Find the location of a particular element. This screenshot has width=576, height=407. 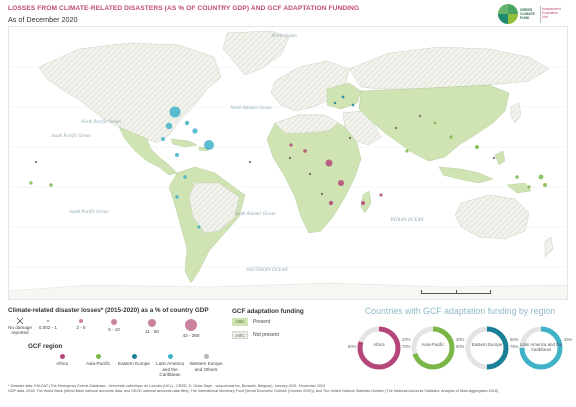

madagascar-shape is located at coordinates (366, 202).